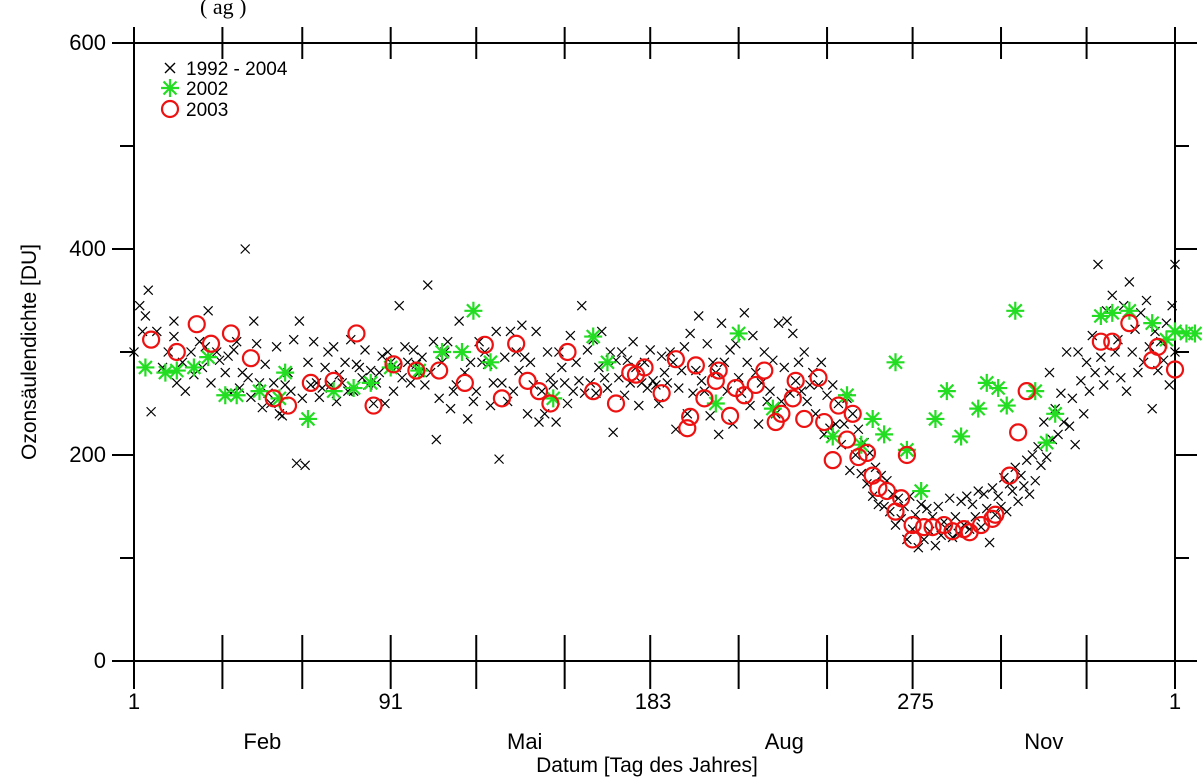  I want to click on y-axis-label: Ozonsäulendichte [DU], so click(29, 352).